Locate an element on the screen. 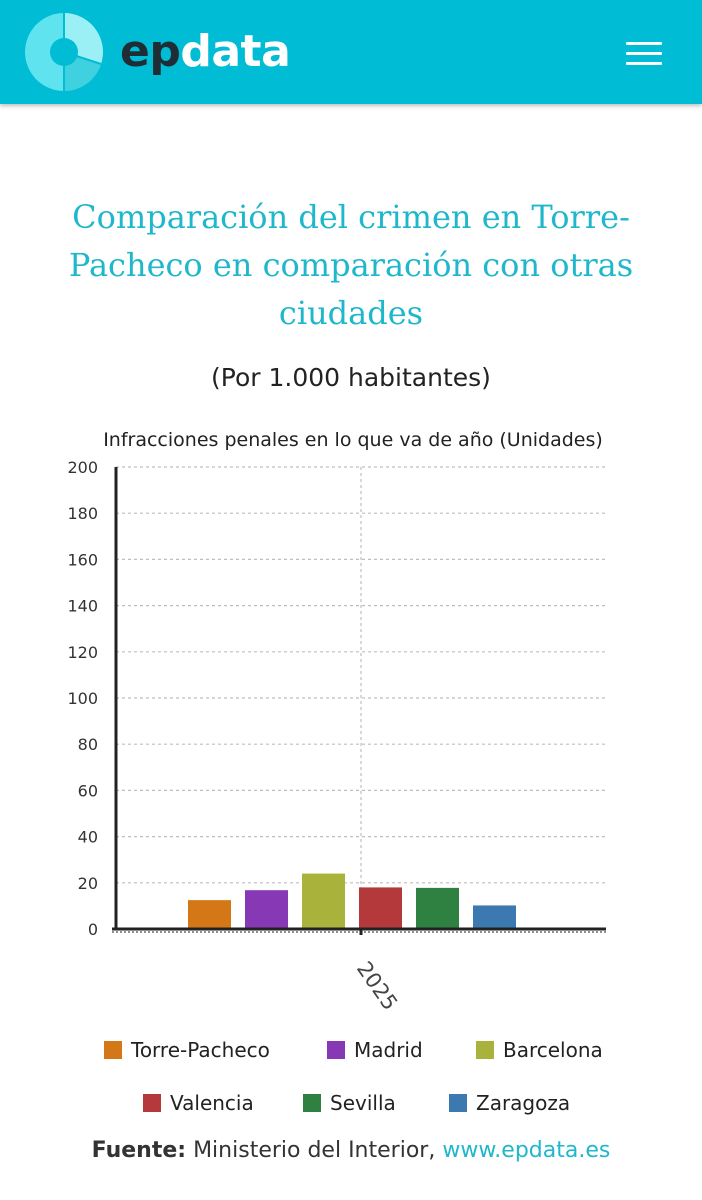 This screenshot has width=702, height=1200. epdata-logo-icon is located at coordinates (64, 52).